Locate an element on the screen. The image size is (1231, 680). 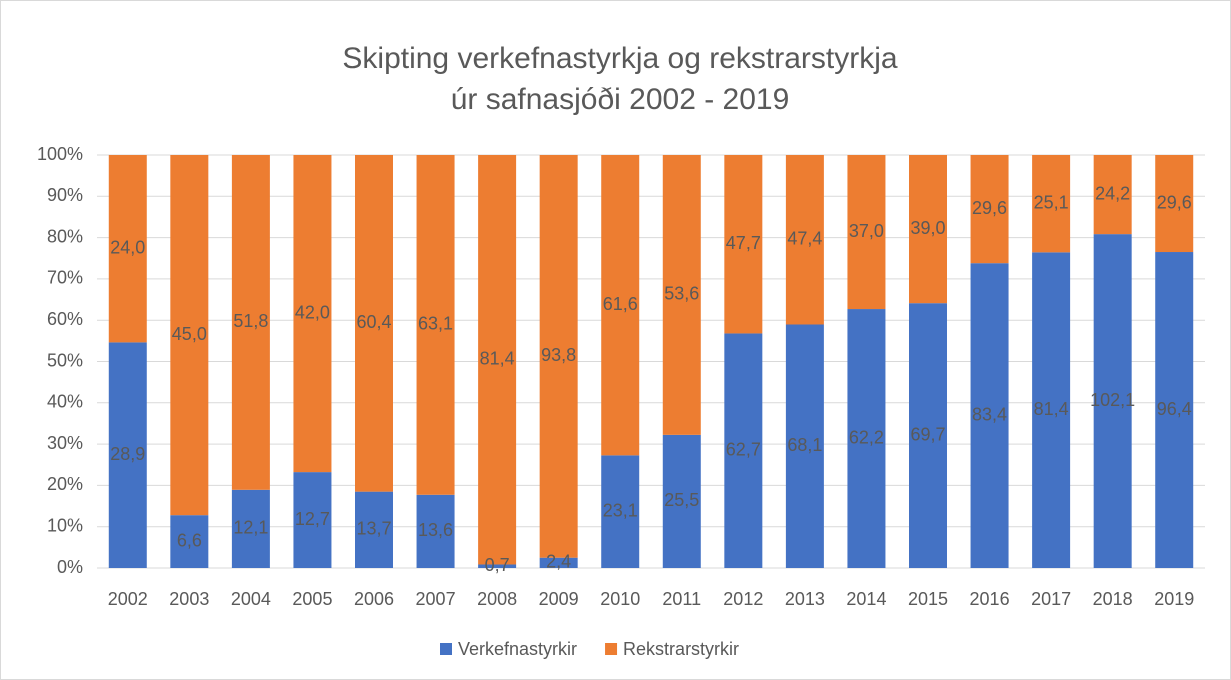
y-tick-label: 70% is located at coordinates (65, 278).